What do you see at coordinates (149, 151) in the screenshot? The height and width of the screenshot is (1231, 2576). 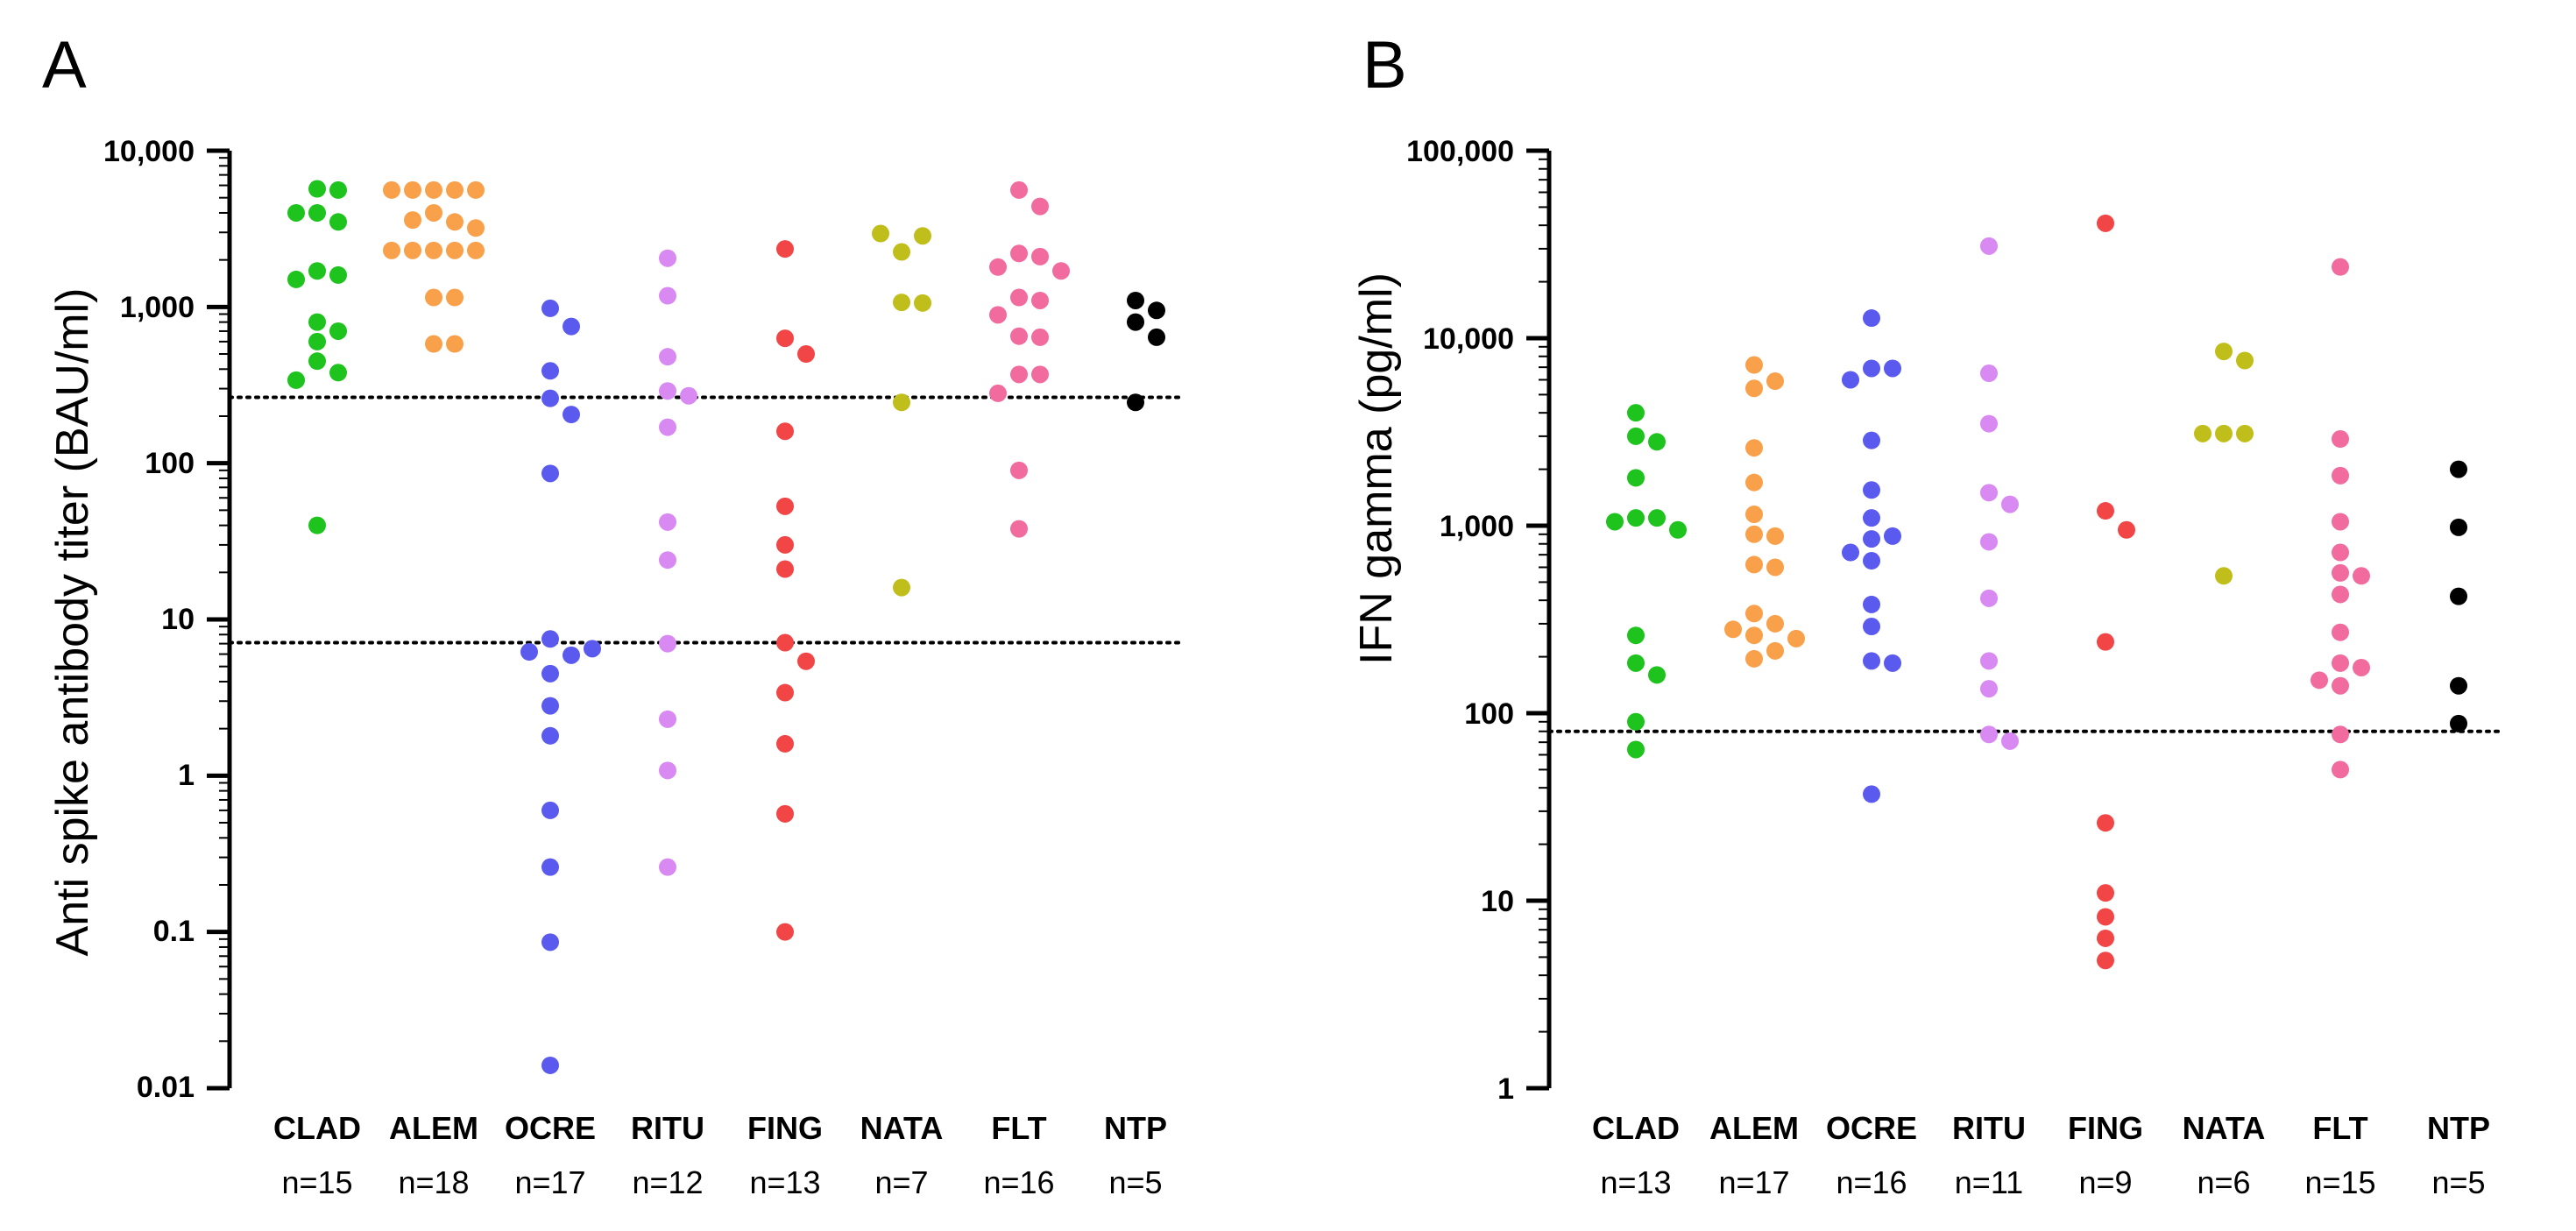 I see `panel-a-ytick-label: 10,000` at bounding box center [149, 151].